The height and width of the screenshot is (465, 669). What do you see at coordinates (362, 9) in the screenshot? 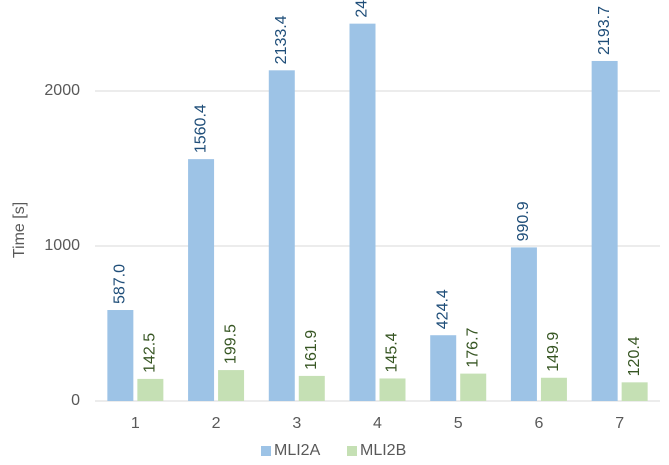
I see `data-label: 2434.4` at bounding box center [362, 9].